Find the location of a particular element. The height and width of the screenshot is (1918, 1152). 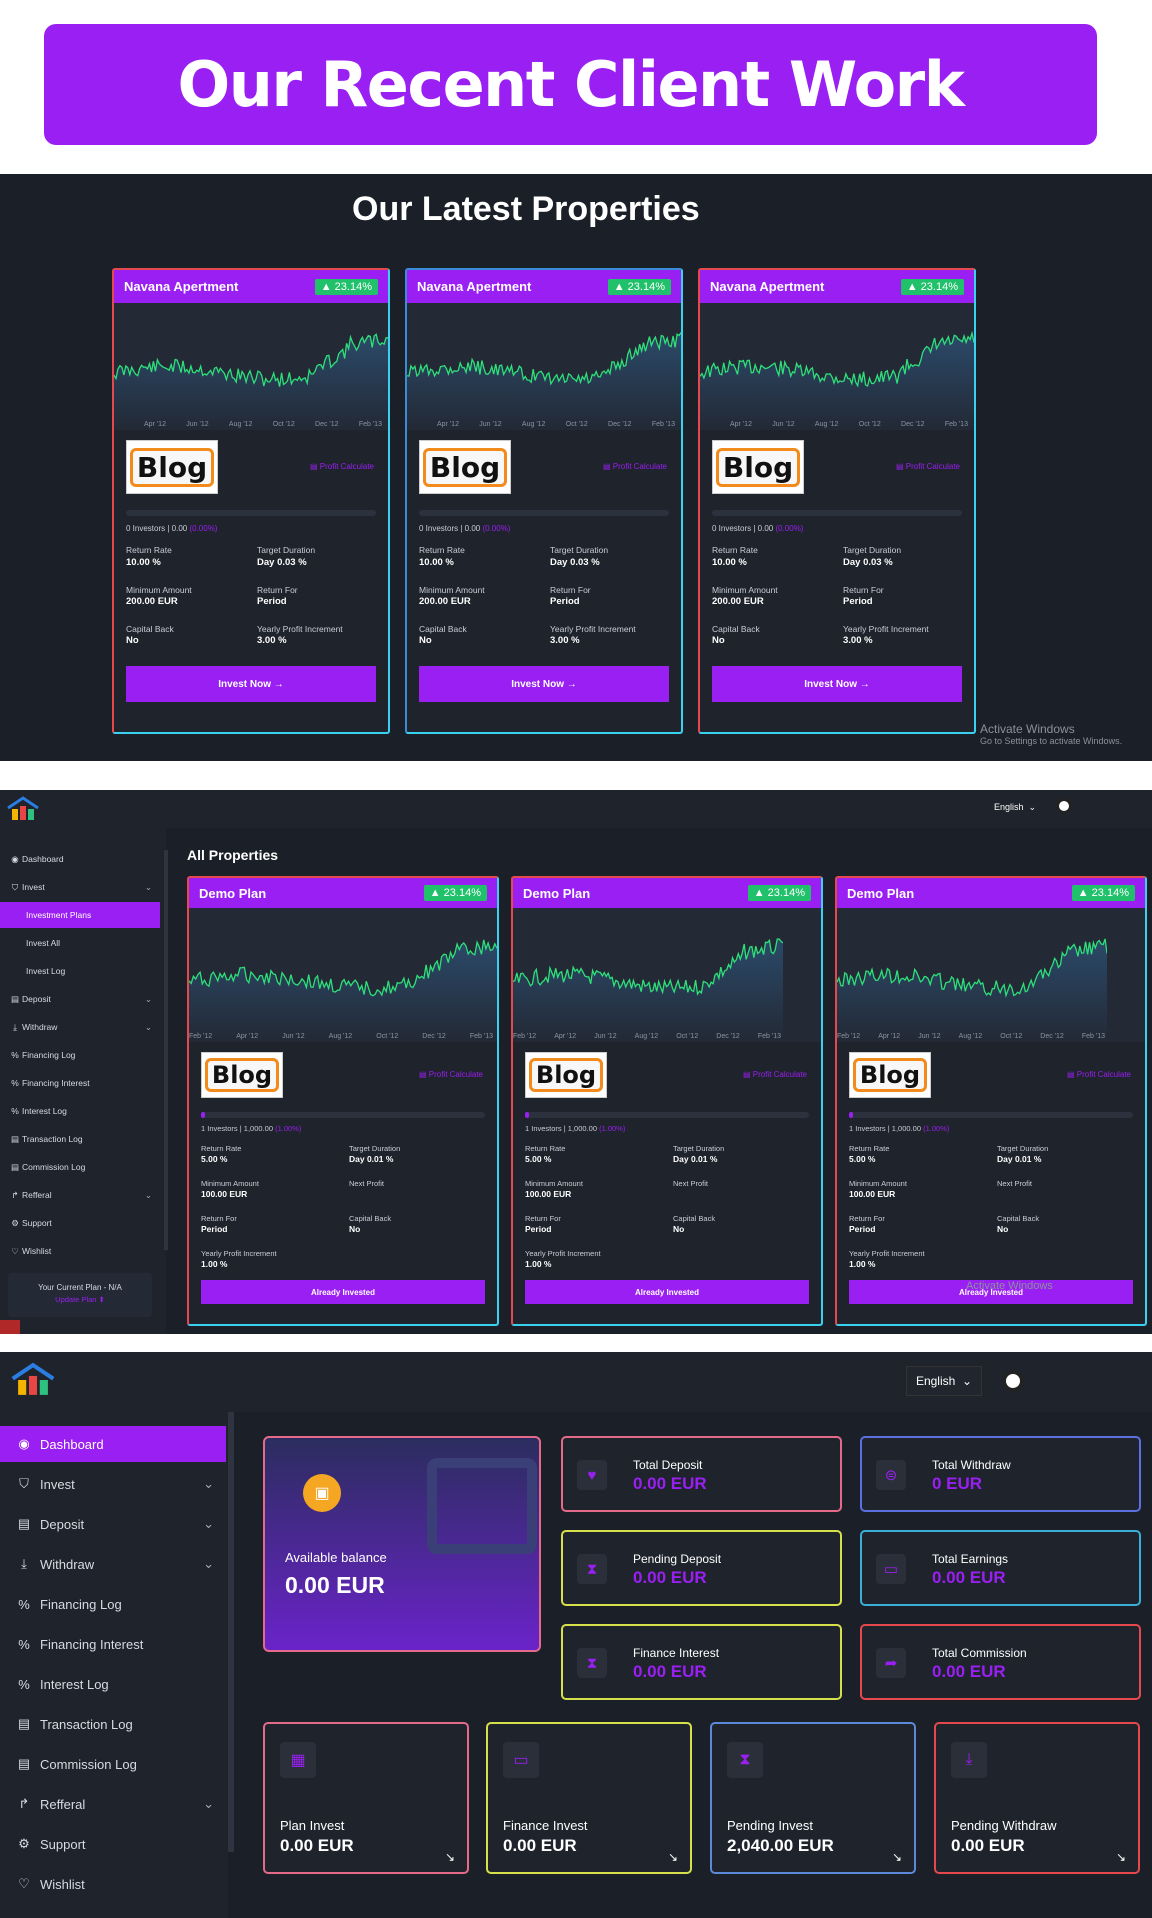

sidebar-item: Invest All is located at coordinates (82, 943).